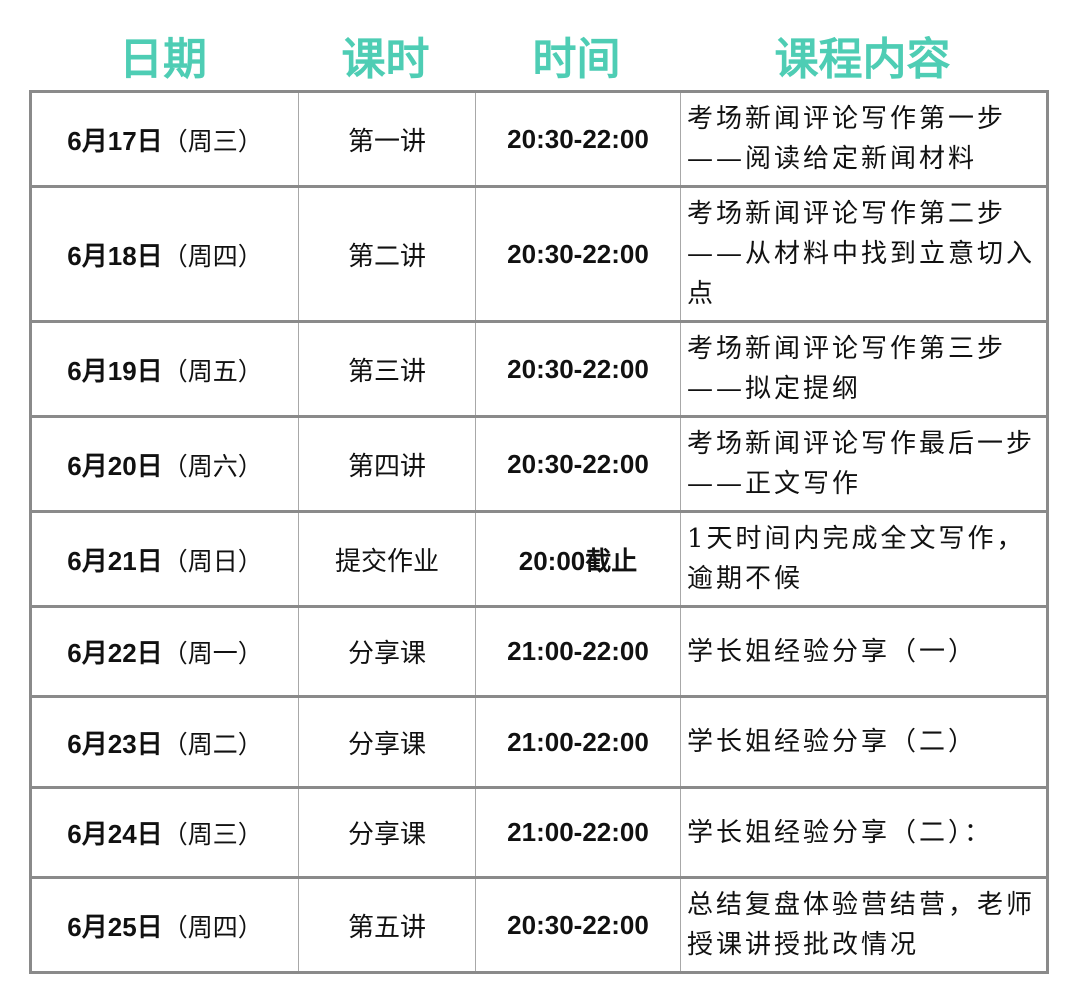  Describe the element at coordinates (212, 371) in the screenshot. I see `weekday: （周五）` at that location.